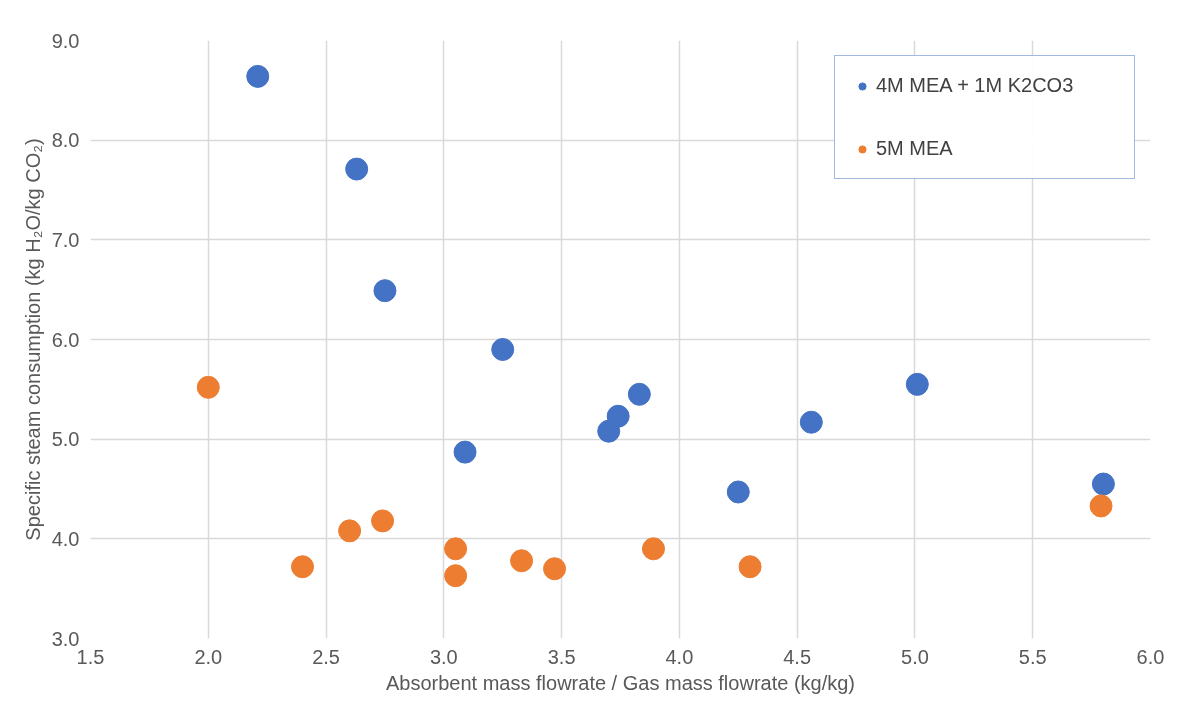 This screenshot has height=722, width=1179. I want to click on x-tick-label: 3.0, so click(443, 656).